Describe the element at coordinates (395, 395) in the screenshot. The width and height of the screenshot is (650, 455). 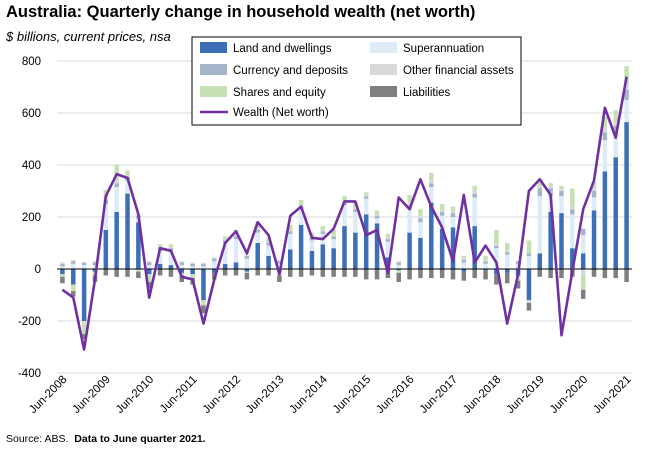
I see `x-tick-label: Jun-2016` at that location.